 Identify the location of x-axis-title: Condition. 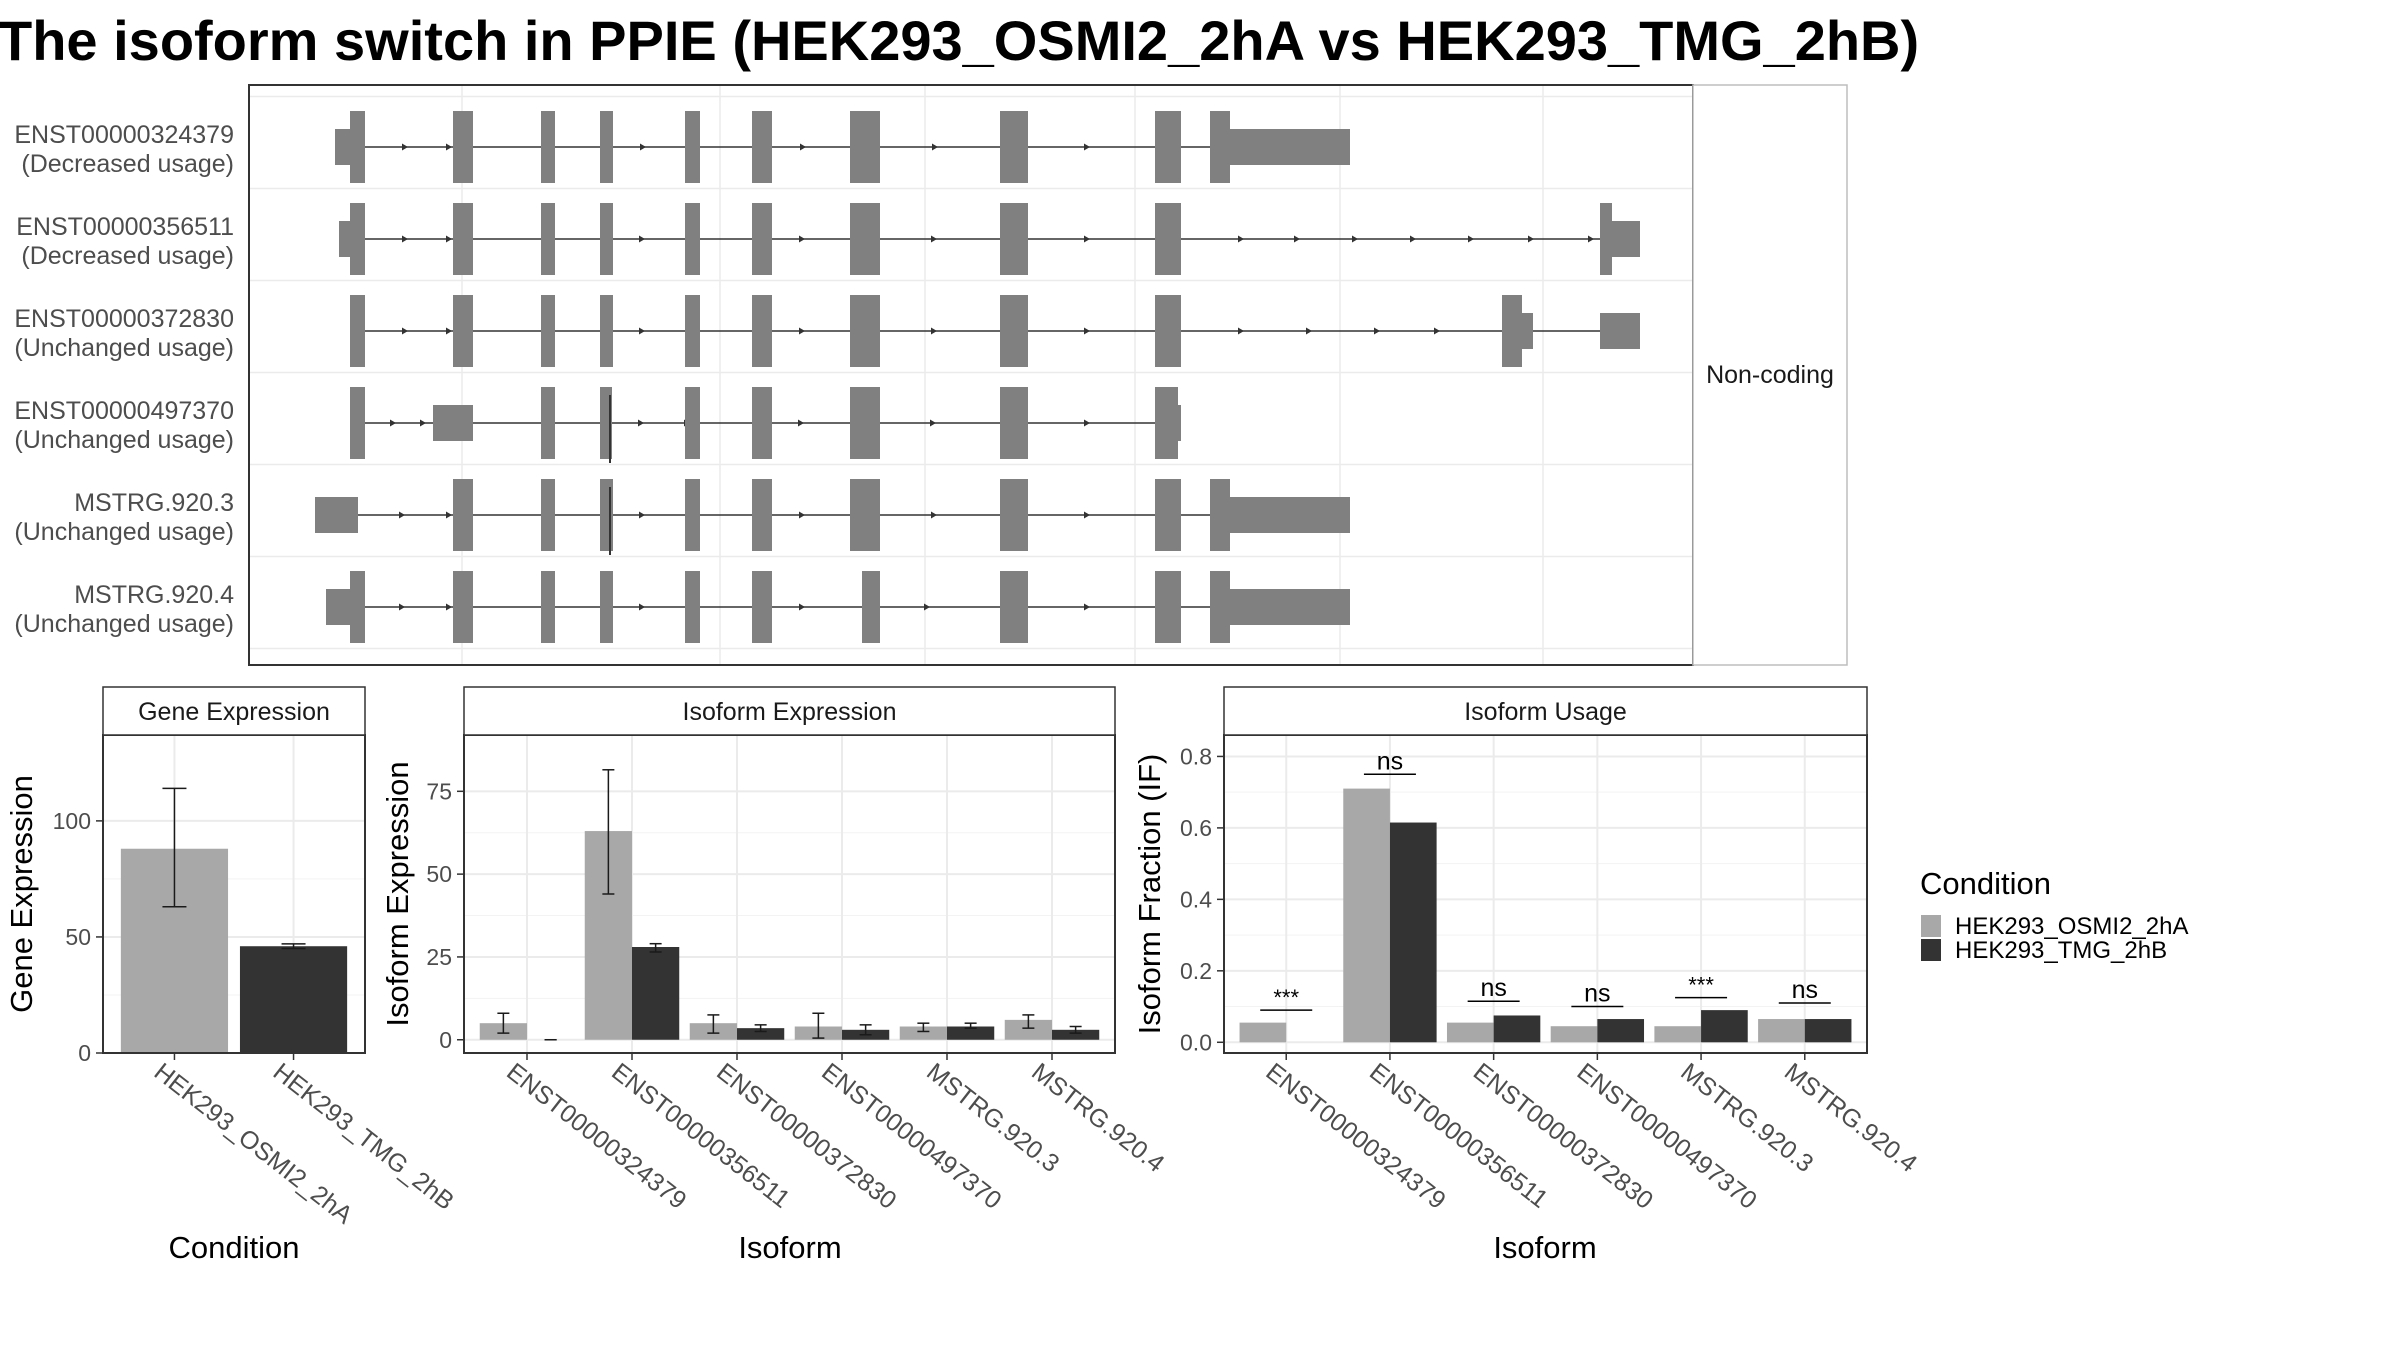
(234, 1247).